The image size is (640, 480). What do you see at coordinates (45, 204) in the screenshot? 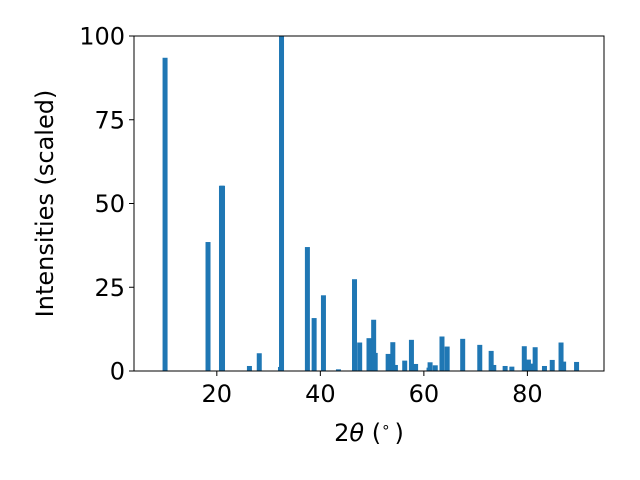
I see `y-axis-label: Intensities (scaled)` at bounding box center [45, 204].